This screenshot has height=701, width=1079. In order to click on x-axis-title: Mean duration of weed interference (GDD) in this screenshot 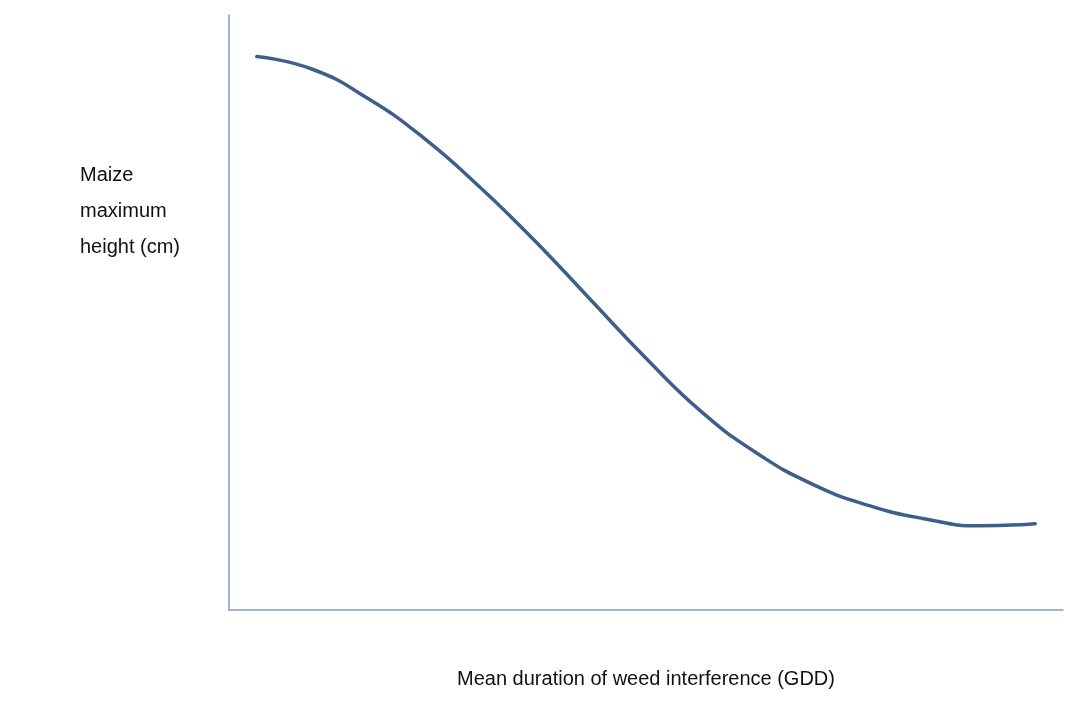, I will do `click(646, 678)`.